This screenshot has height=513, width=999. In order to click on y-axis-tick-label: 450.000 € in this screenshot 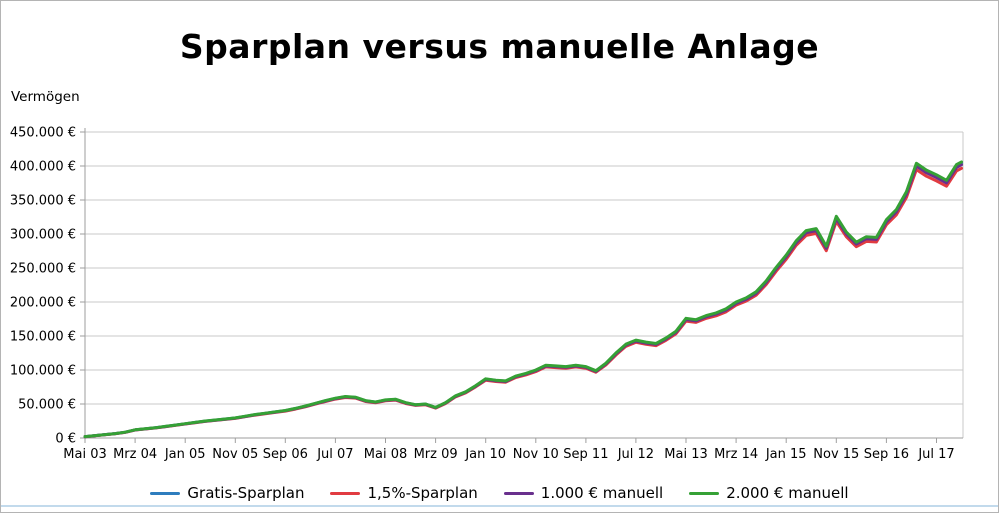, I will do `click(43, 133)`.